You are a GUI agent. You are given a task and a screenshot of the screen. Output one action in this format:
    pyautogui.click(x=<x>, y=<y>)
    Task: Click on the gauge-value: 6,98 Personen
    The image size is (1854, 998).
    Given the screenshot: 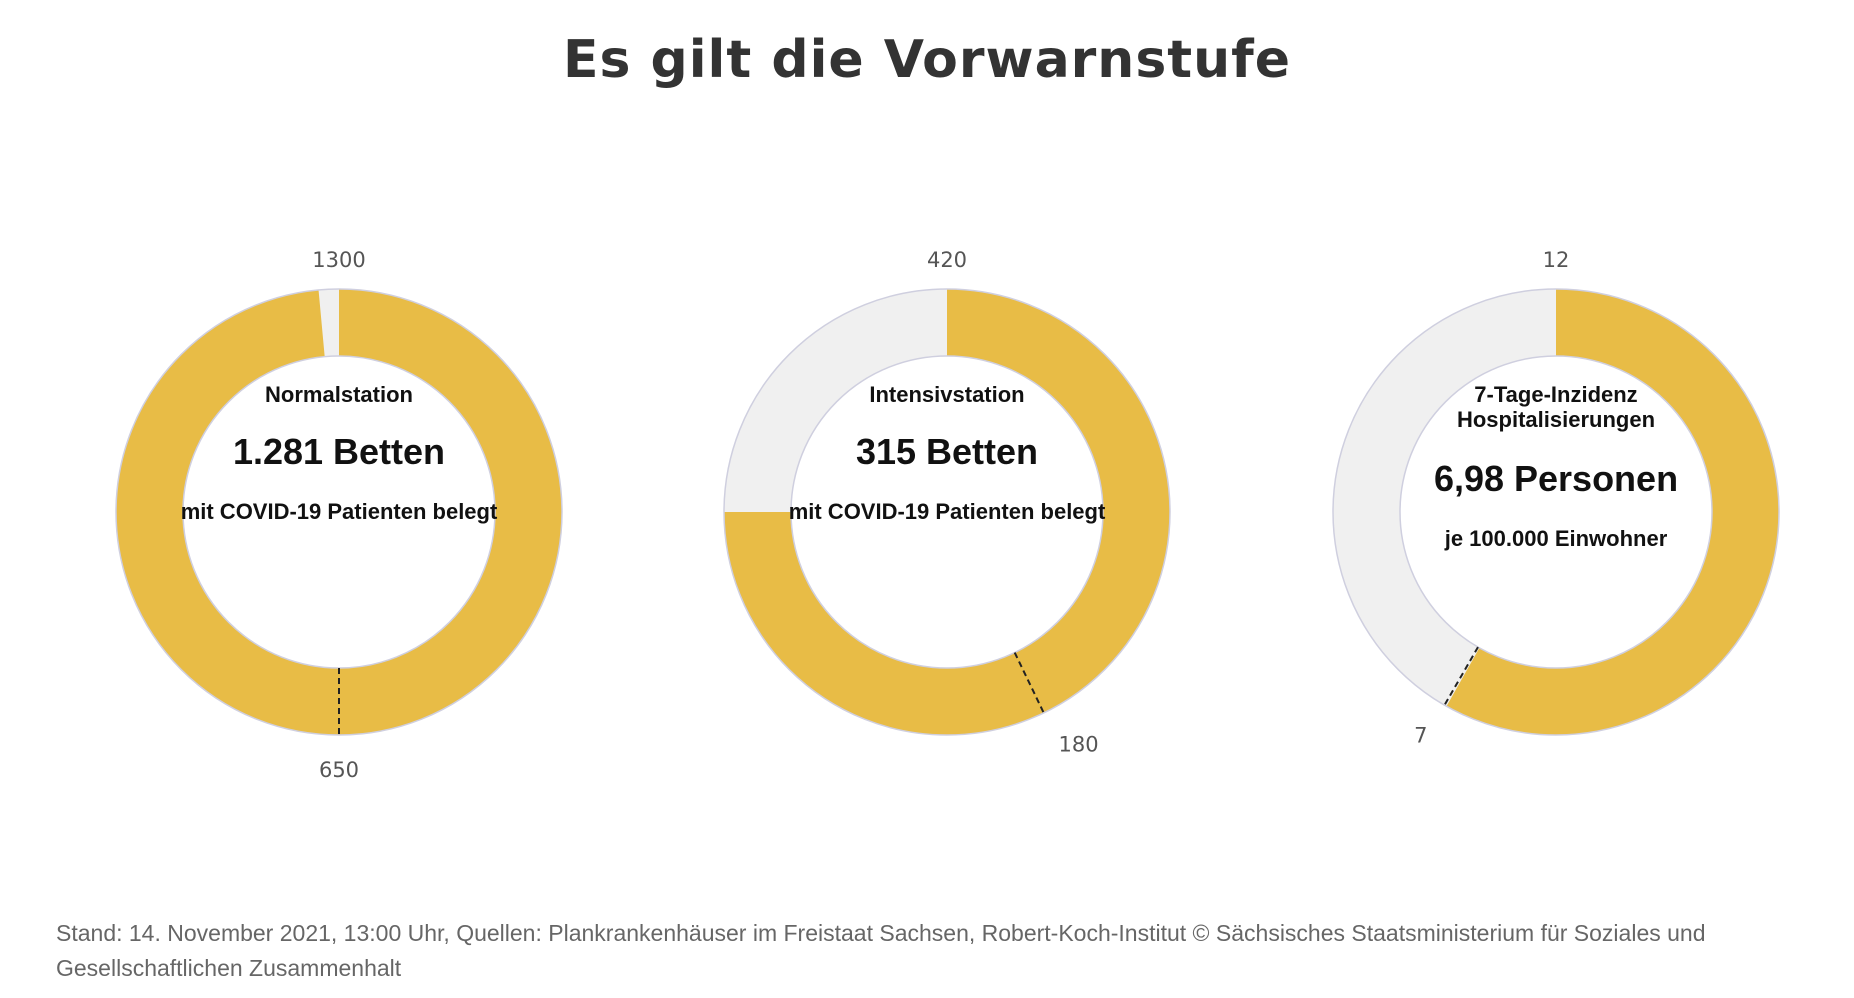 What is the action you would take?
    pyautogui.click(x=1556, y=478)
    